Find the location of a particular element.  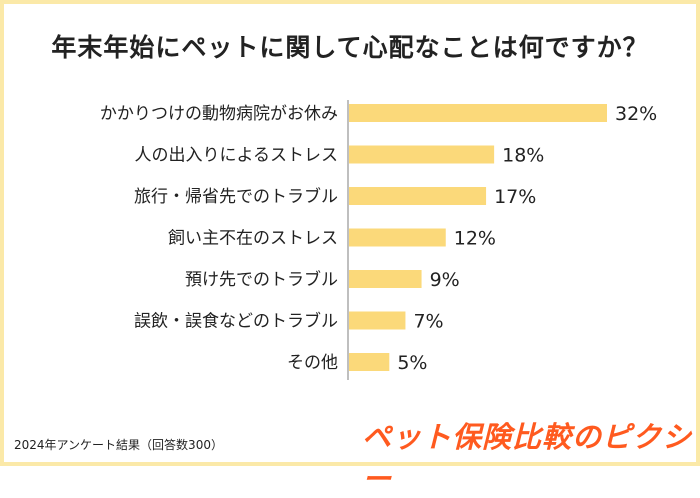

survey-footnote: 2024年アンケート結果（回答数300） is located at coordinates (118, 445).